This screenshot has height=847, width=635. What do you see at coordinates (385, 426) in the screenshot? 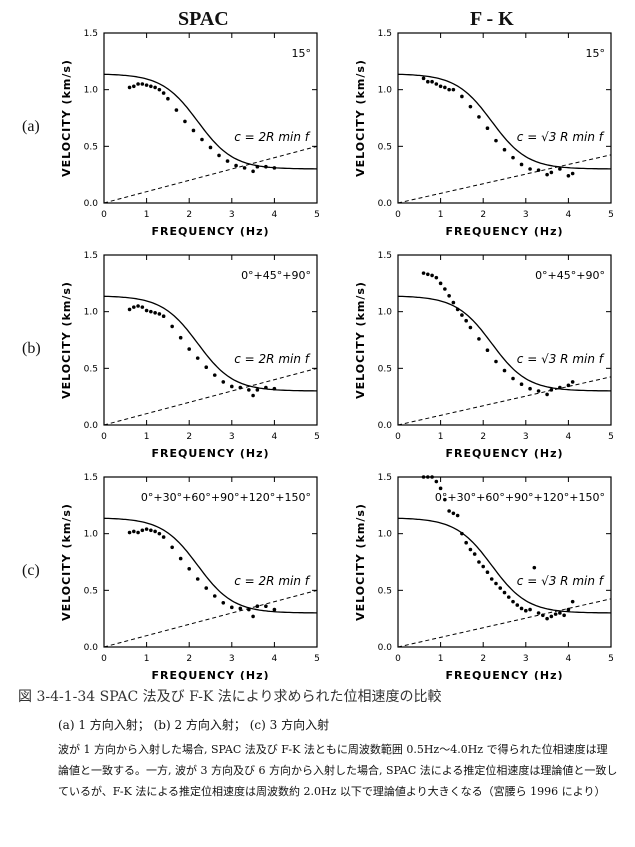
I see `y-tick-label: 0.0` at bounding box center [385, 426].